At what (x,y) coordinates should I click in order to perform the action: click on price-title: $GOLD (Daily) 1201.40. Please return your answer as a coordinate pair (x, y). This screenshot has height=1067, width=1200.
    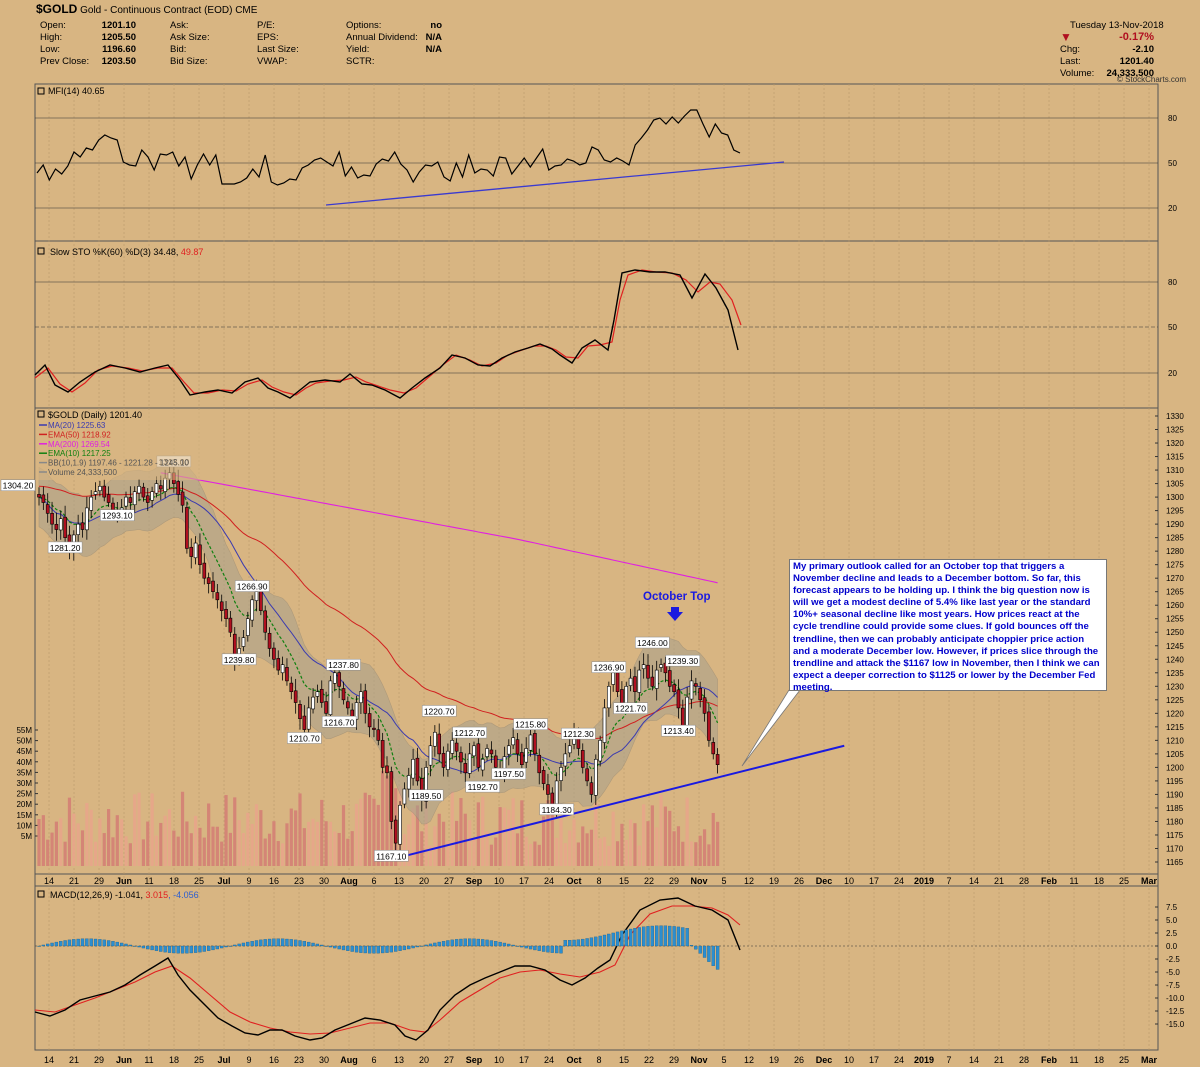
    Looking at the image, I should click on (95, 415).